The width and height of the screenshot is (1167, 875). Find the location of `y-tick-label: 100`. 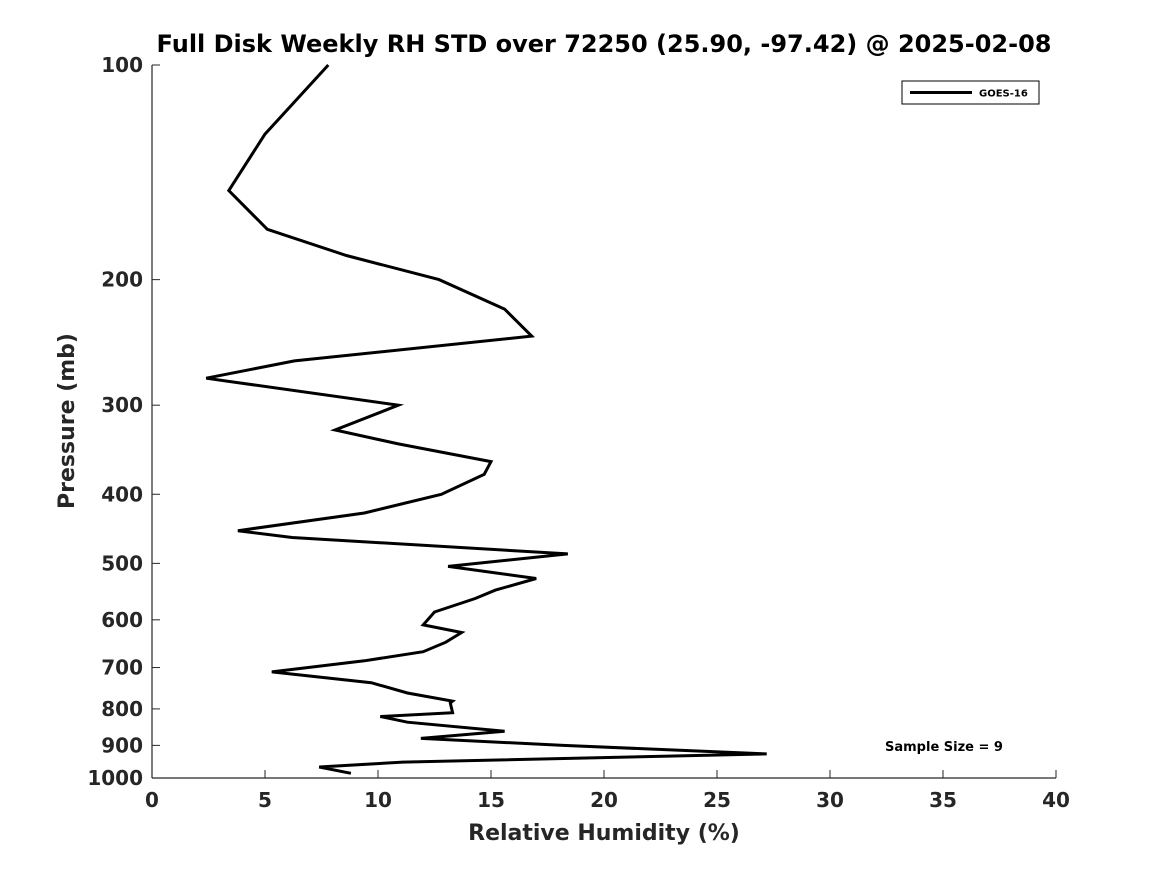

y-tick-label: 100 is located at coordinates (122, 65).